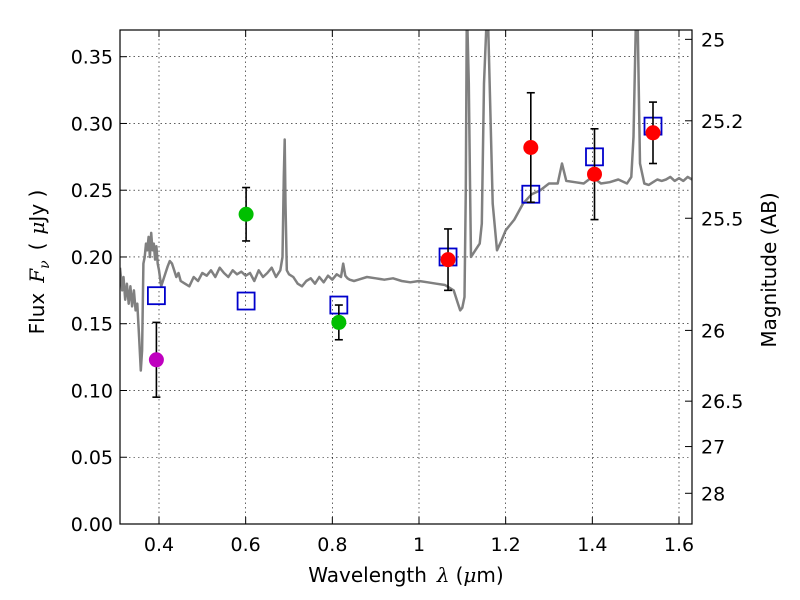 This screenshot has width=800, height=600. I want to click on x-tick-label: 0.6, so click(246, 545).